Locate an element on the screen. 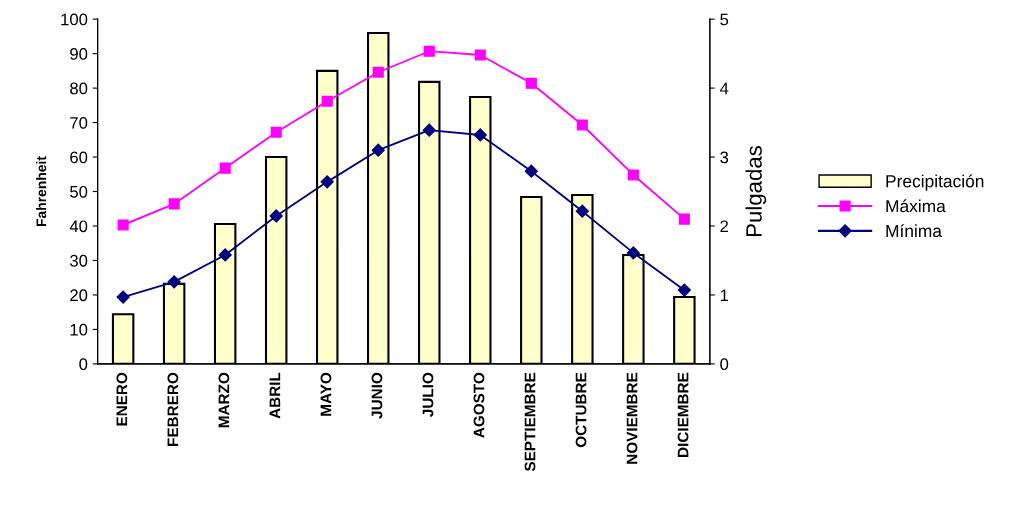 This screenshot has height=532, width=1017. y-tick-label: 30 is located at coordinates (79, 260).